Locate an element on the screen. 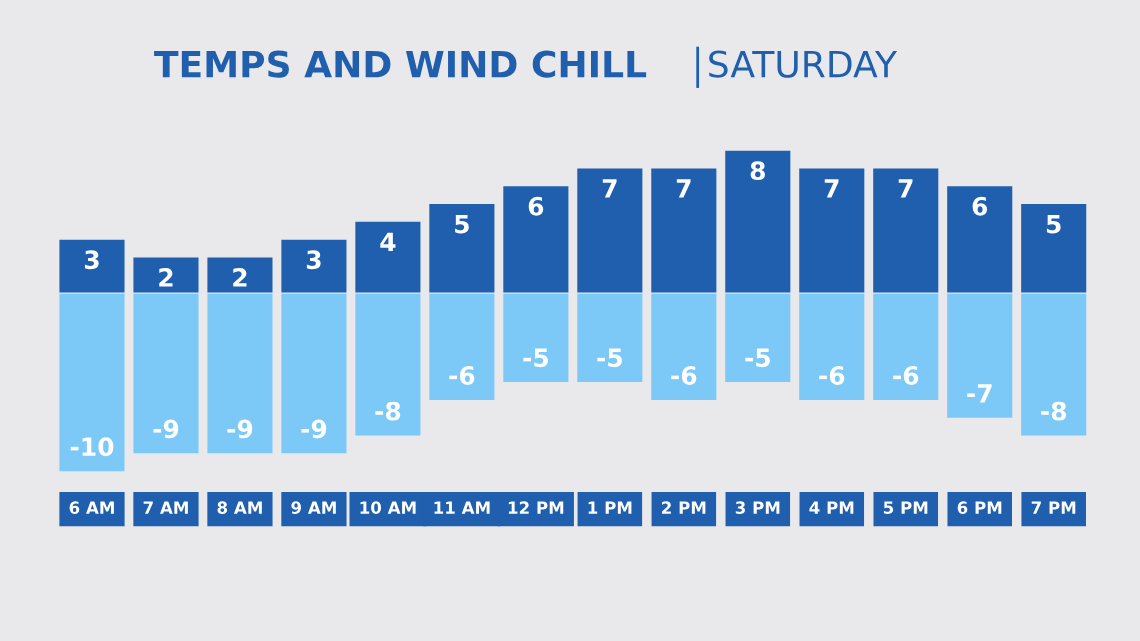 This screenshot has height=641, width=1140. x-tick-label: 9 AM is located at coordinates (313, 507).